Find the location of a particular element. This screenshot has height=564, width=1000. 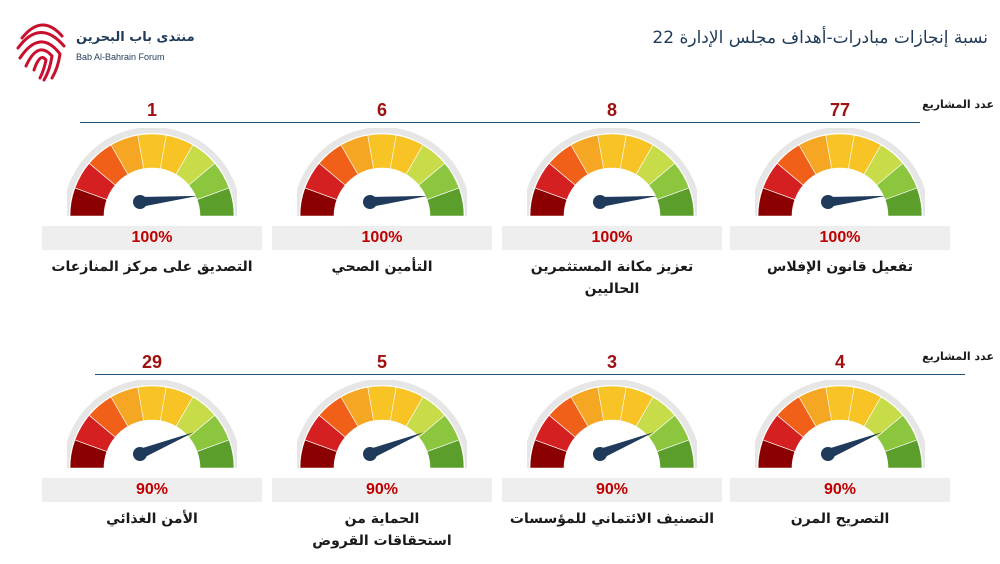

project-count: 5 is located at coordinates (381, 362).